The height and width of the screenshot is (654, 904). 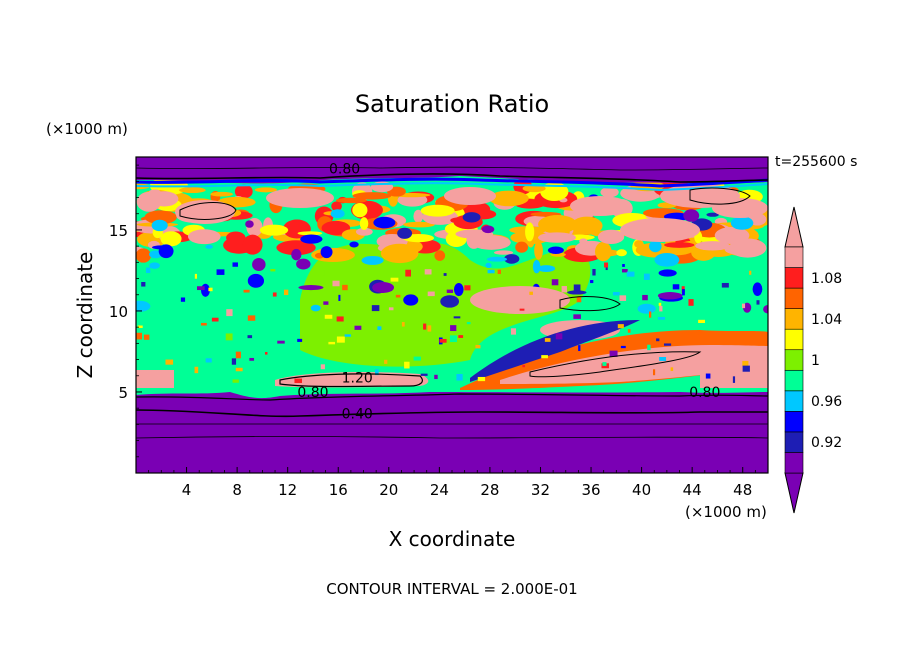 What do you see at coordinates (118, 231) in the screenshot?
I see `y-tick-label: 15` at bounding box center [118, 231].